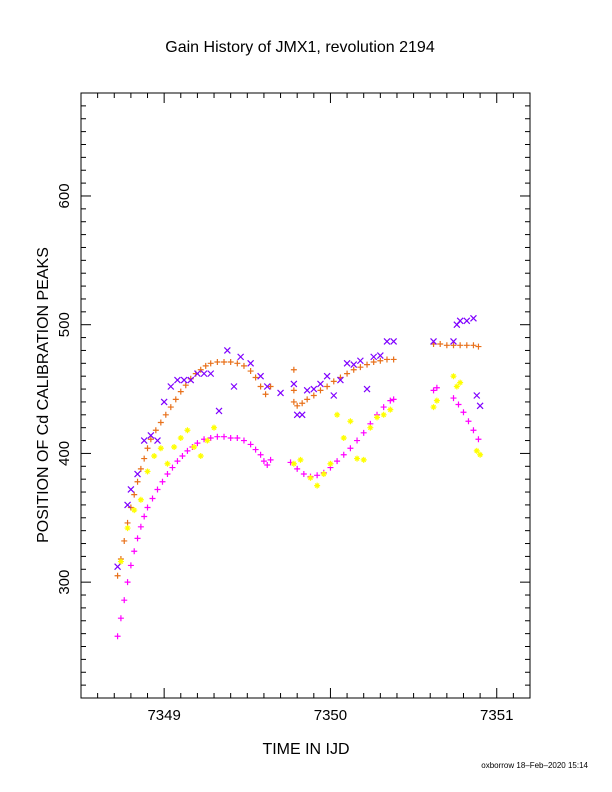  Describe the element at coordinates (496, 715) in the screenshot. I see `x-tick-label: 7351` at that location.